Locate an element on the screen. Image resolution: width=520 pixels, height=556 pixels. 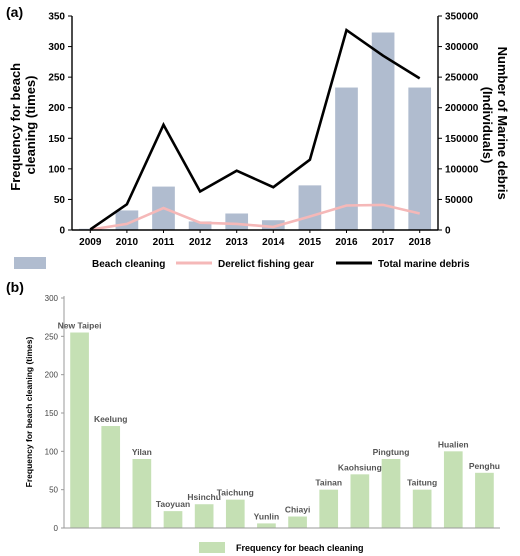
legend-b: Frequency for beach cleaning is located at coordinates (281, 547).